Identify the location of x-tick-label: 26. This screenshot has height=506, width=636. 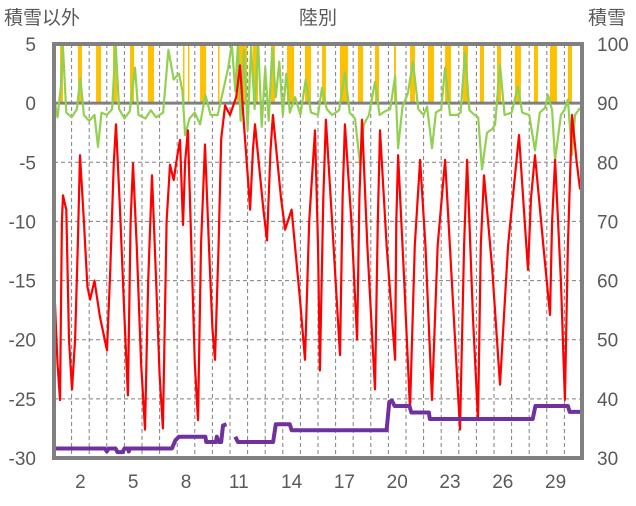
(502, 482).